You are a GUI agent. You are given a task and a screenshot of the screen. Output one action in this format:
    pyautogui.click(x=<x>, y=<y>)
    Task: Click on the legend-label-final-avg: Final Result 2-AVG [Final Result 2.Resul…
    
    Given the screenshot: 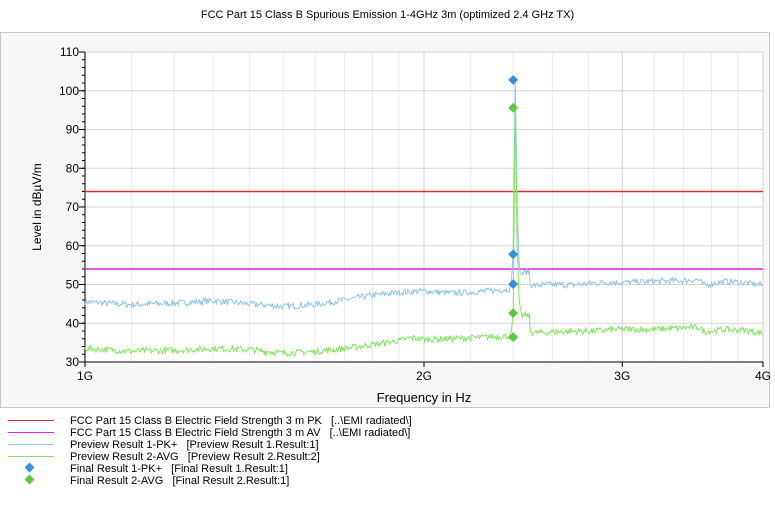 What is the action you would take?
    pyautogui.click(x=180, y=481)
    